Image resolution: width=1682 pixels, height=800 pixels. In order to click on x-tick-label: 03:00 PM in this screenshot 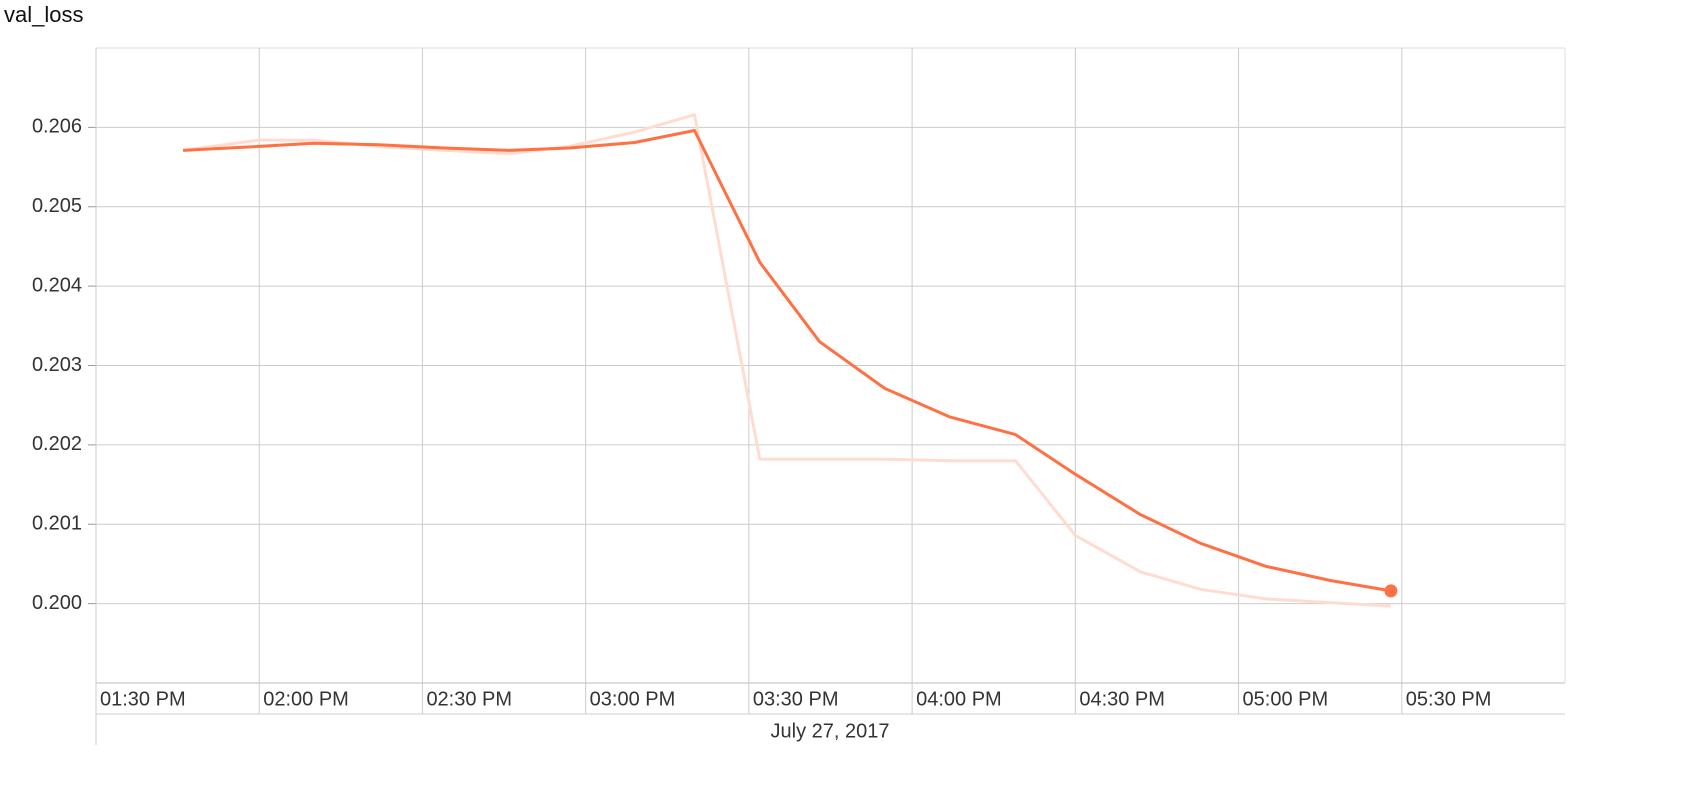, I will do `click(633, 699)`.